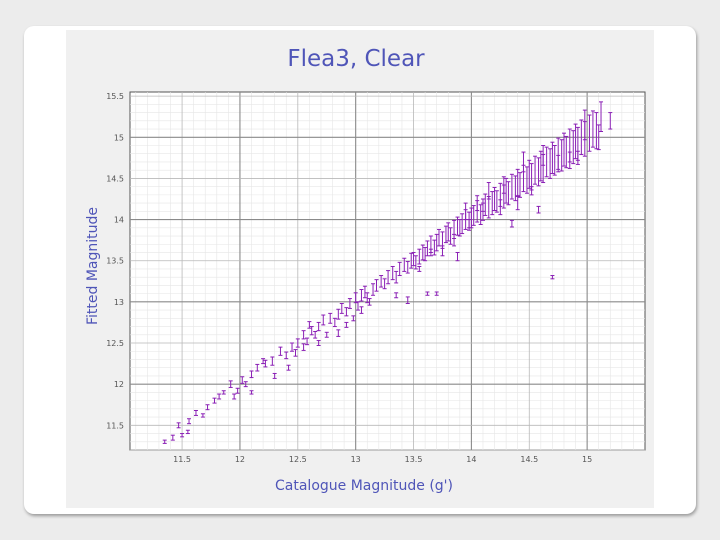 This screenshot has height=540, width=720. What do you see at coordinates (356, 59) in the screenshot?
I see `chart-title: Flea3, Clear` at bounding box center [356, 59].